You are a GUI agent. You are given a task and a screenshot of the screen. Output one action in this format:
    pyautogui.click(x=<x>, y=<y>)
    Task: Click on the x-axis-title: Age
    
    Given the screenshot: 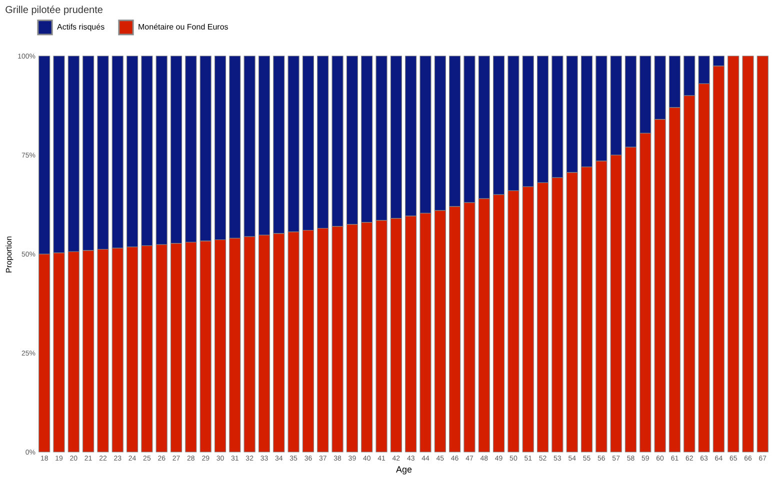 What is the action you would take?
    pyautogui.click(x=404, y=469)
    